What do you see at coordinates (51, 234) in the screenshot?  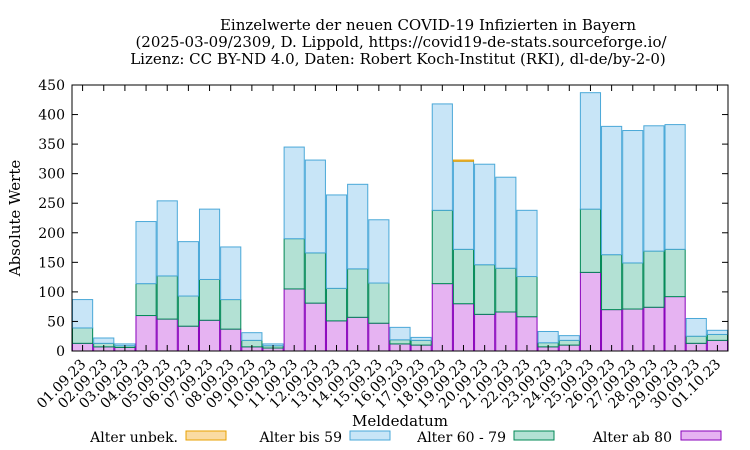 I see `y-tick-label: 200` at bounding box center [51, 234].